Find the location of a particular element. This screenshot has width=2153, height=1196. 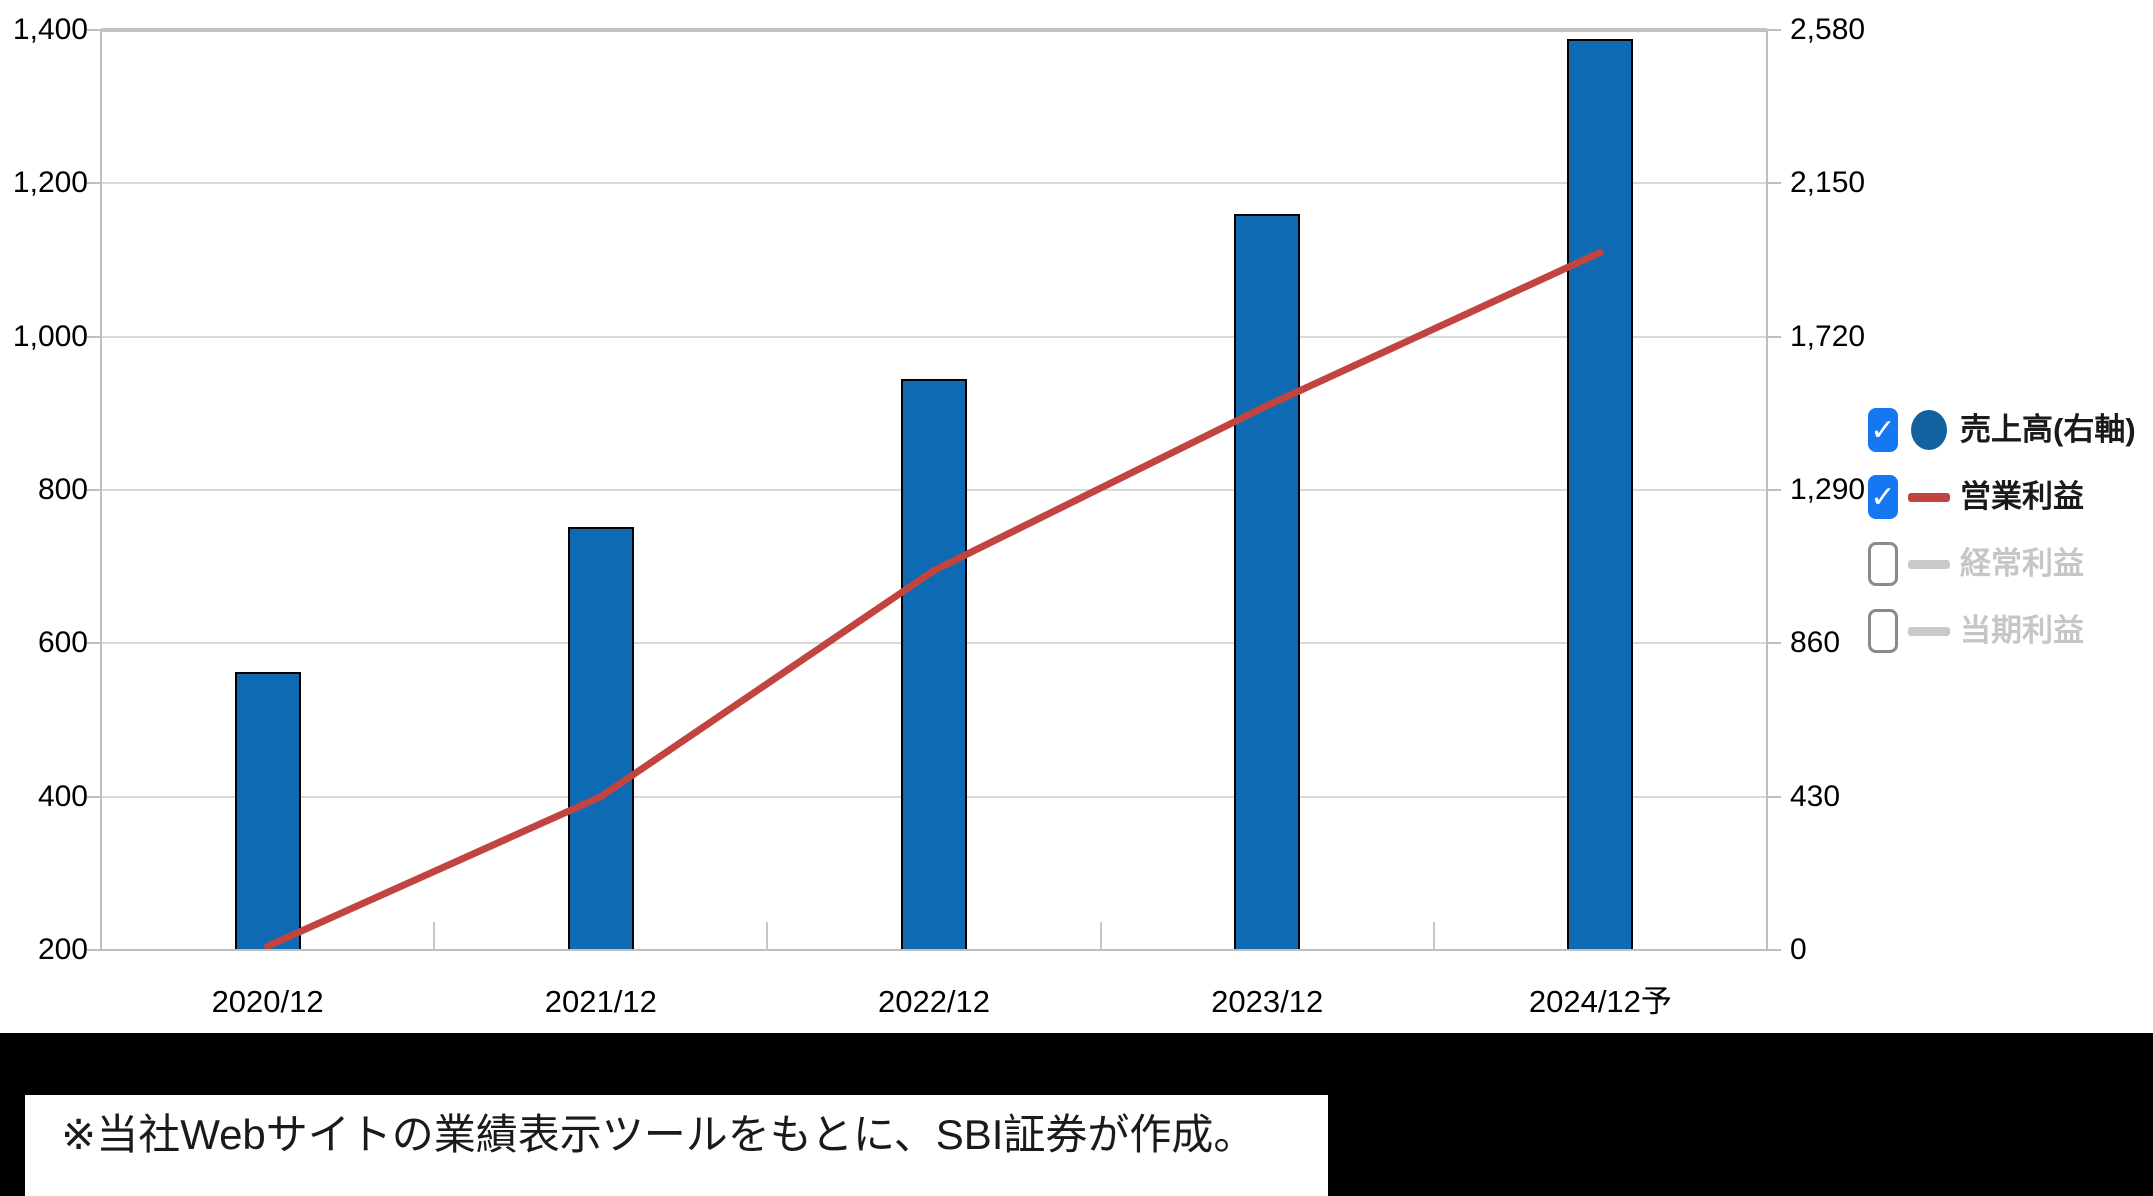

right-axis-tick-label: 2,150 is located at coordinates (1828, 183).